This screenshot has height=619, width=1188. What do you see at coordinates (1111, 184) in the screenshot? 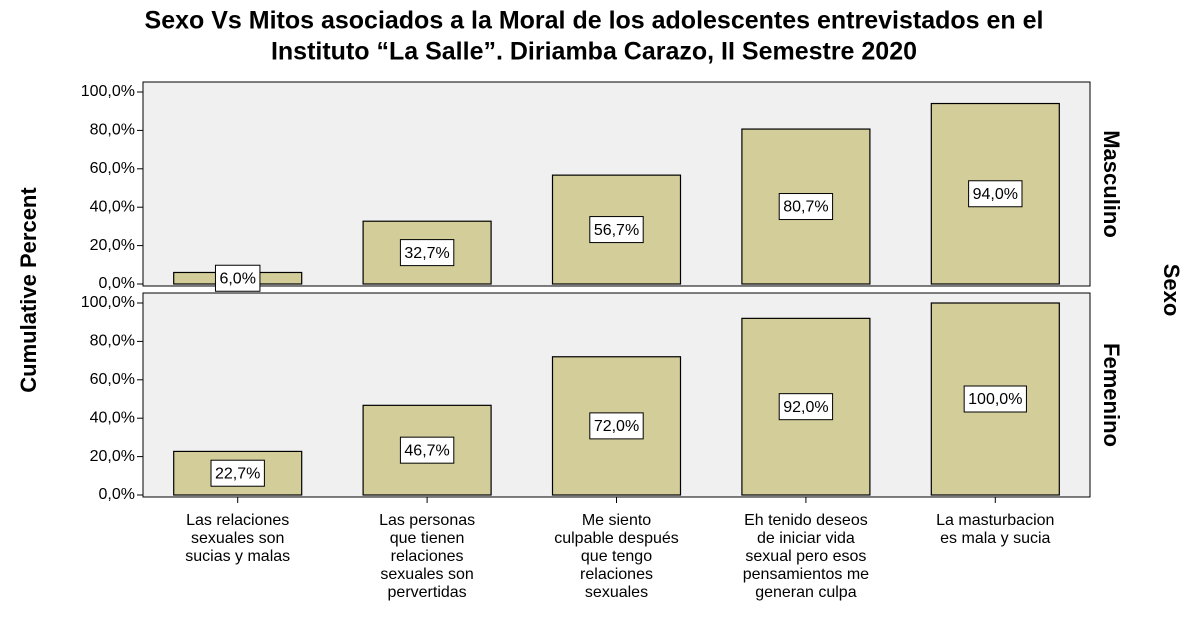
I see `facet-name: Masculino` at bounding box center [1111, 184].